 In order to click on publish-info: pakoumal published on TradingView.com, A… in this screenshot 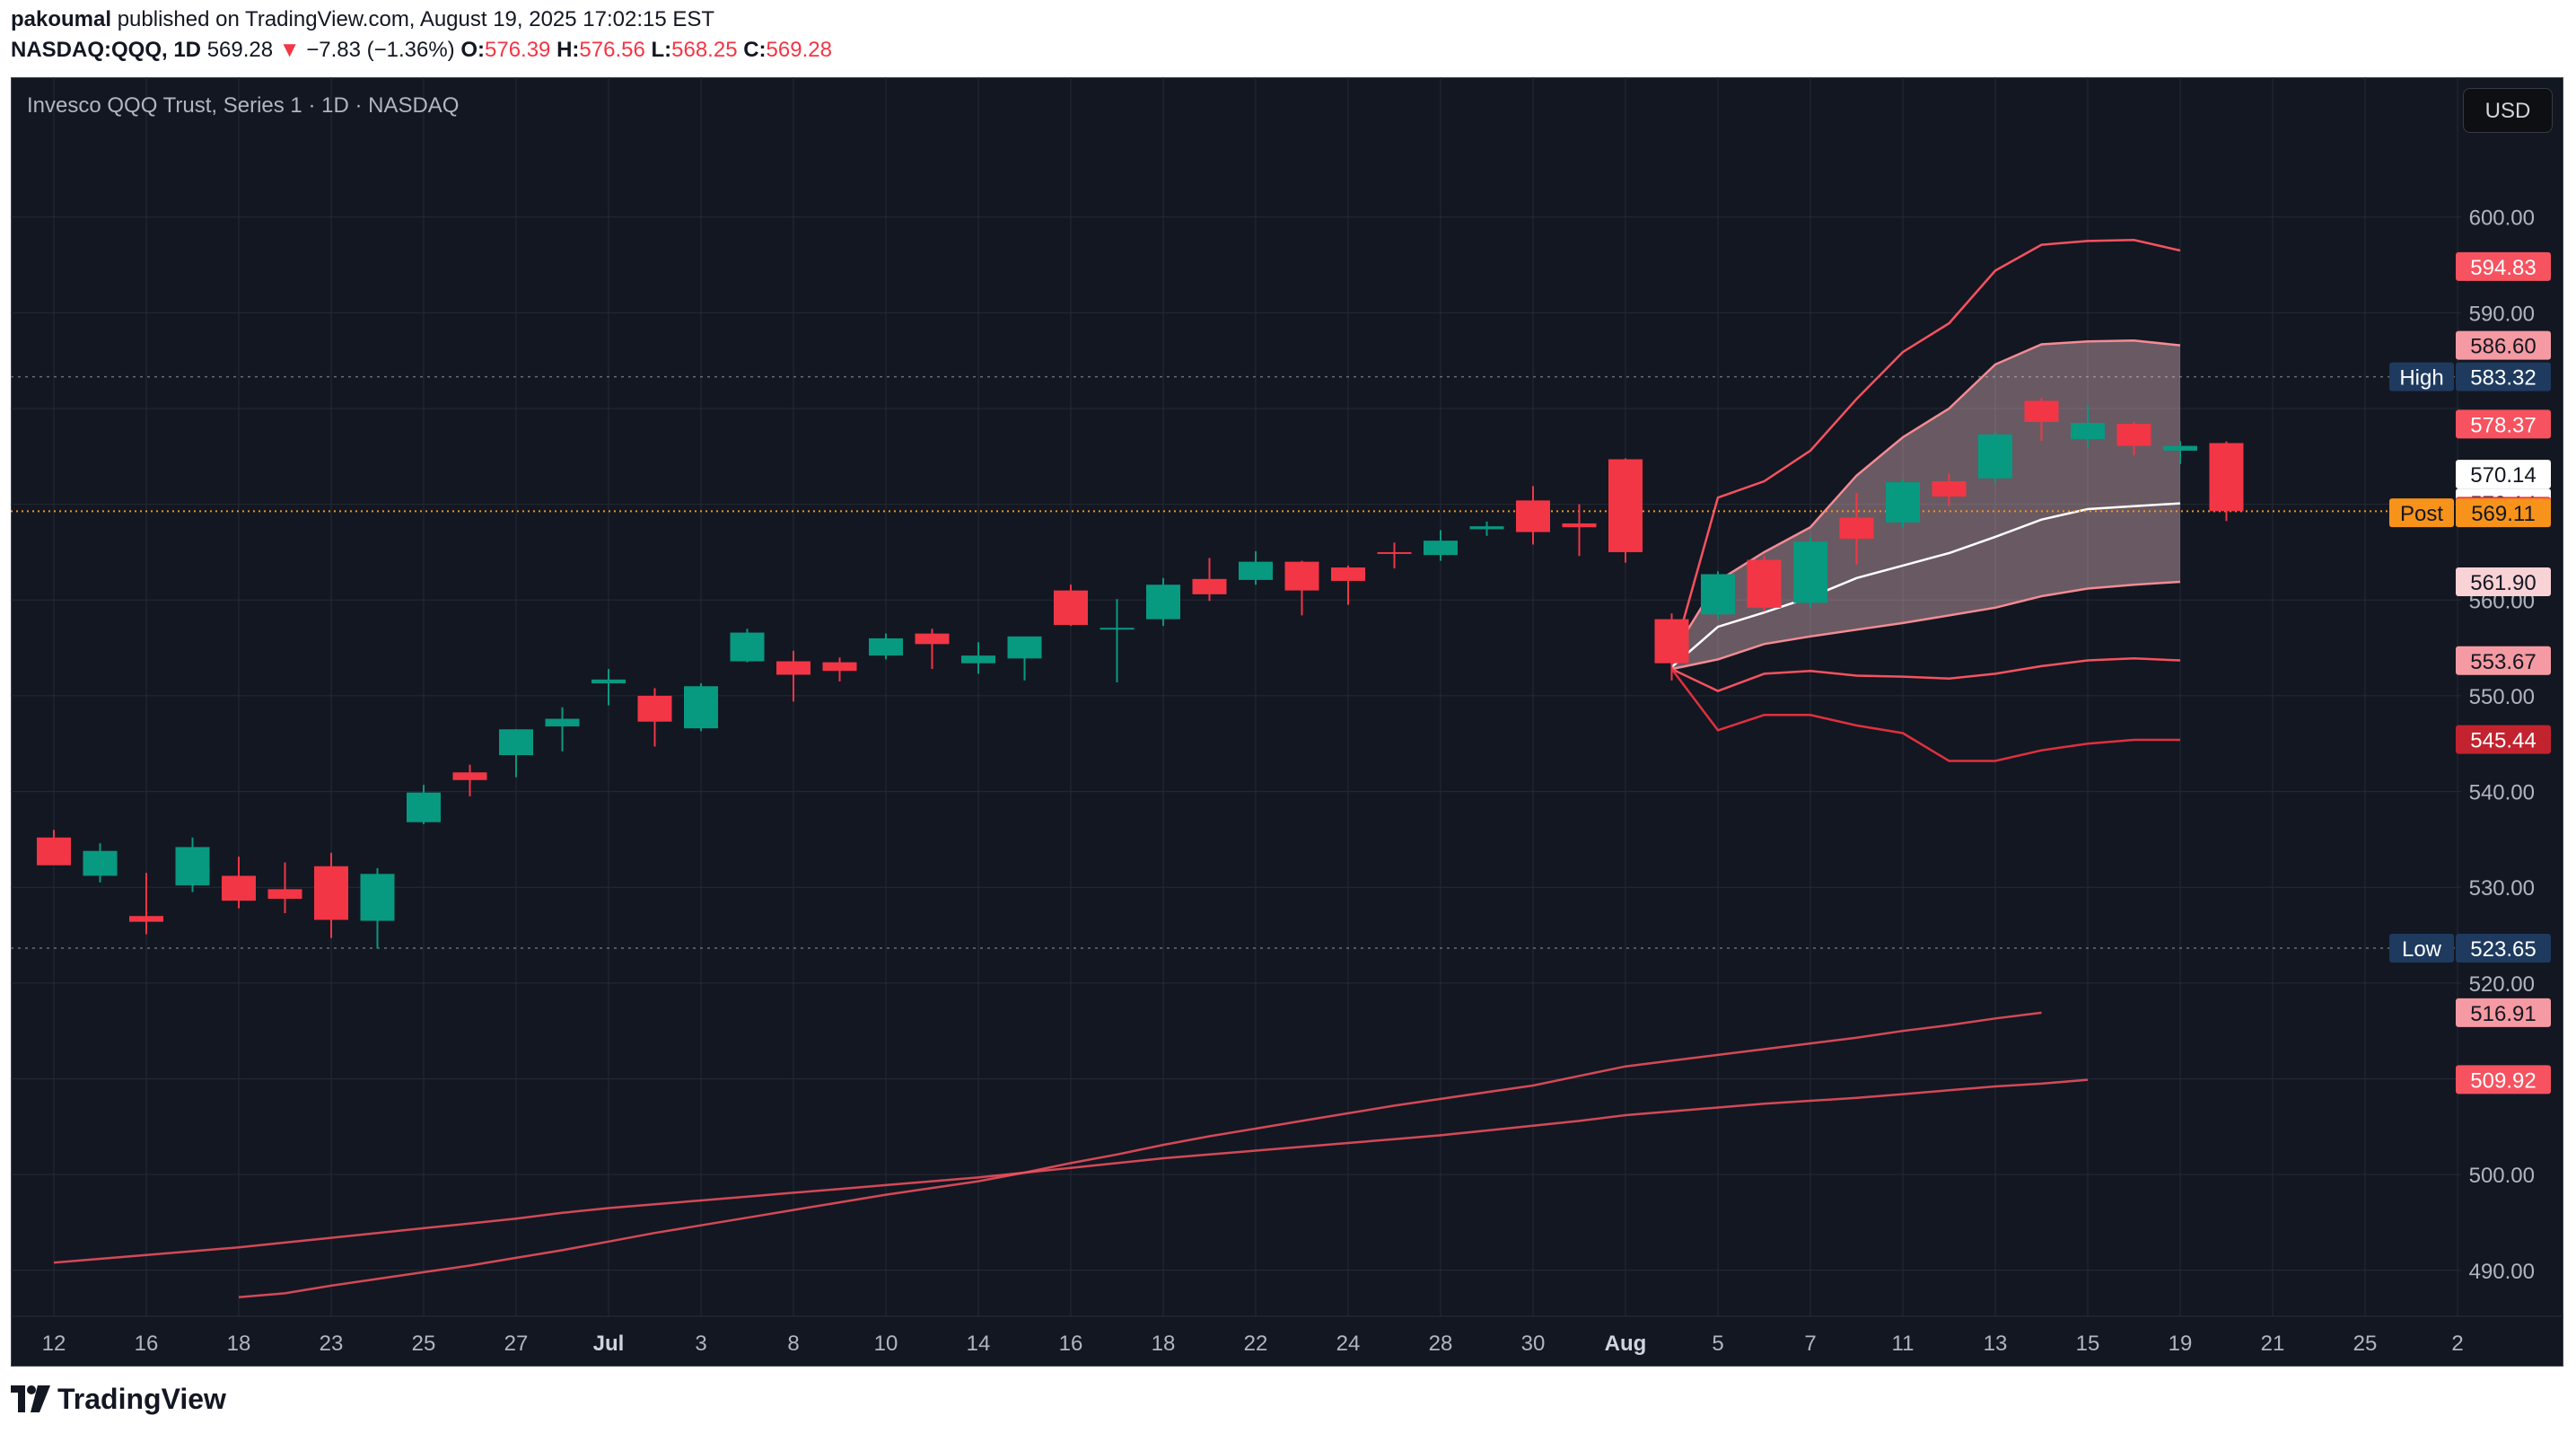, I will do `click(362, 19)`.